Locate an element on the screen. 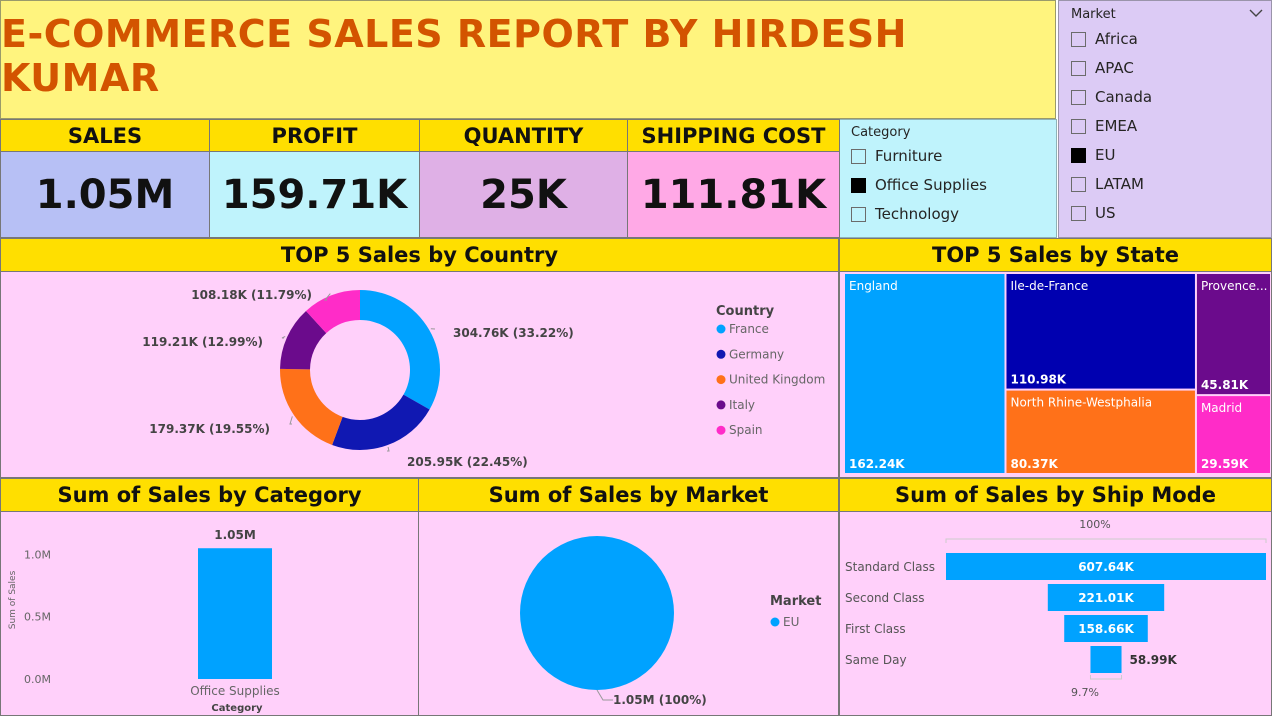  legend-item-united-kingdom: United Kingdom is located at coordinates (777, 380).